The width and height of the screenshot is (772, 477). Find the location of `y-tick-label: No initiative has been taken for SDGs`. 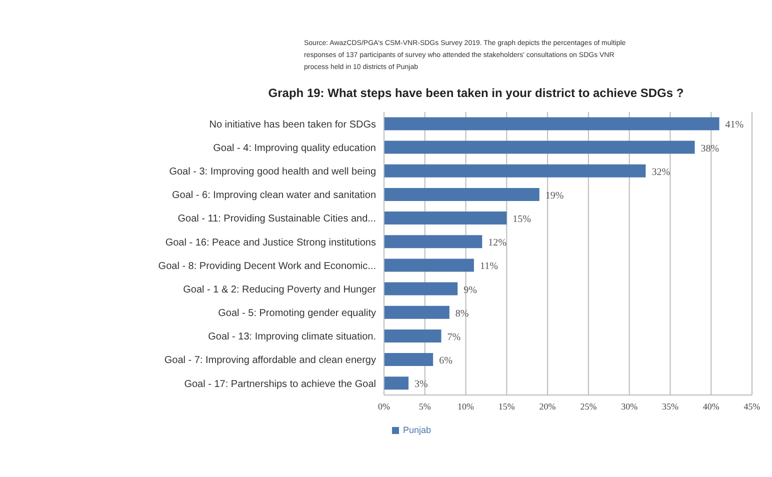

y-tick-label: No initiative has been taken for SDGs is located at coordinates (292, 124).